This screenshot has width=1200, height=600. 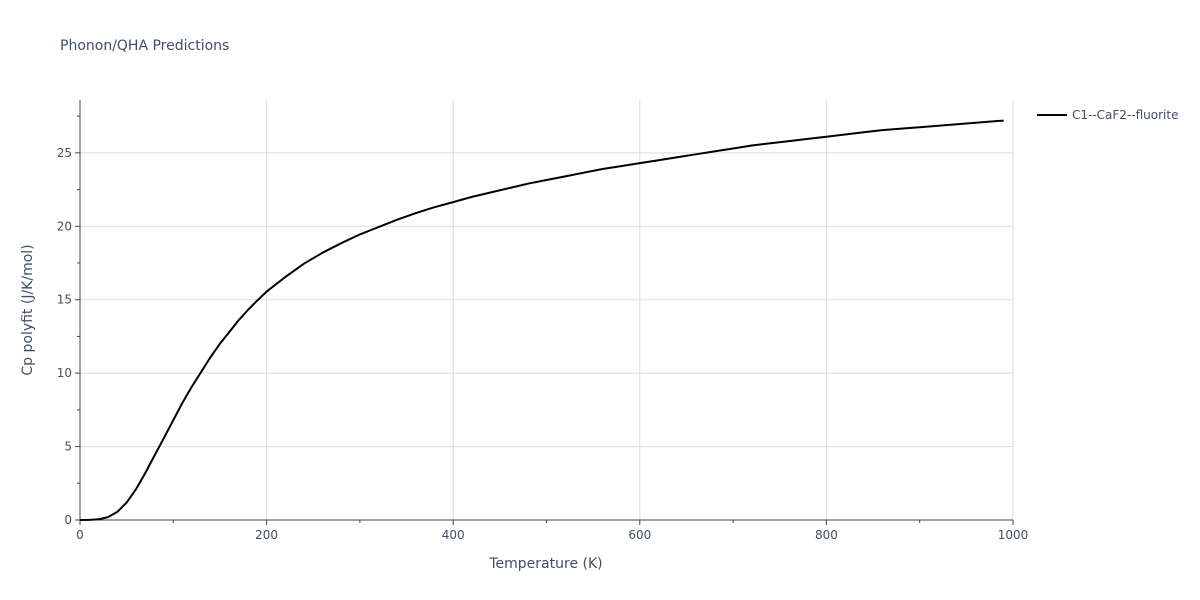 I want to click on y-tick-label: 25, so click(x=64, y=153).